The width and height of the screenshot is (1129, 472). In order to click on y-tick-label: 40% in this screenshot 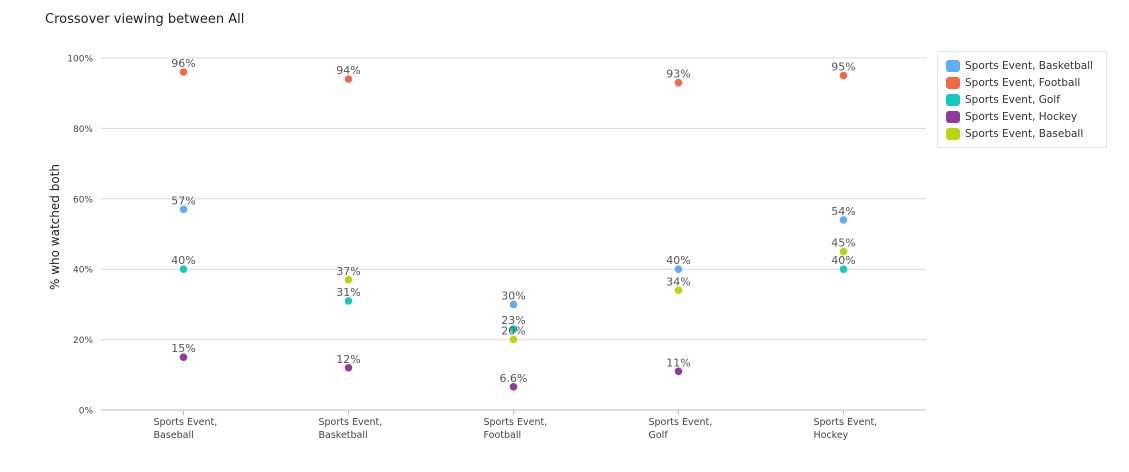, I will do `click(83, 271)`.